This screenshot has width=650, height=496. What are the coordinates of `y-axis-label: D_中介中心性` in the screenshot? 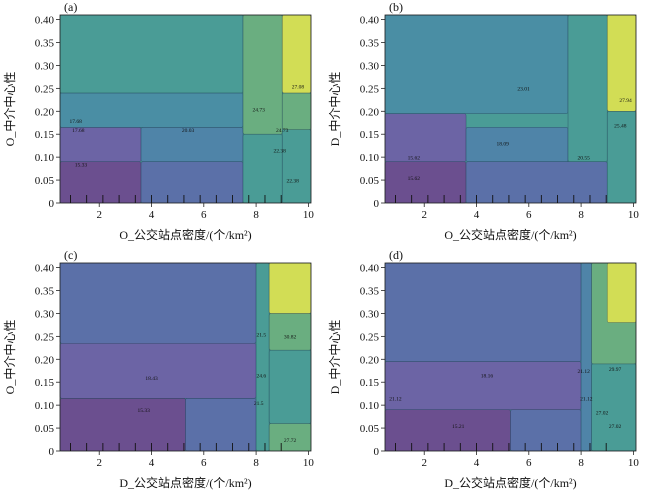 It's located at (334, 357).